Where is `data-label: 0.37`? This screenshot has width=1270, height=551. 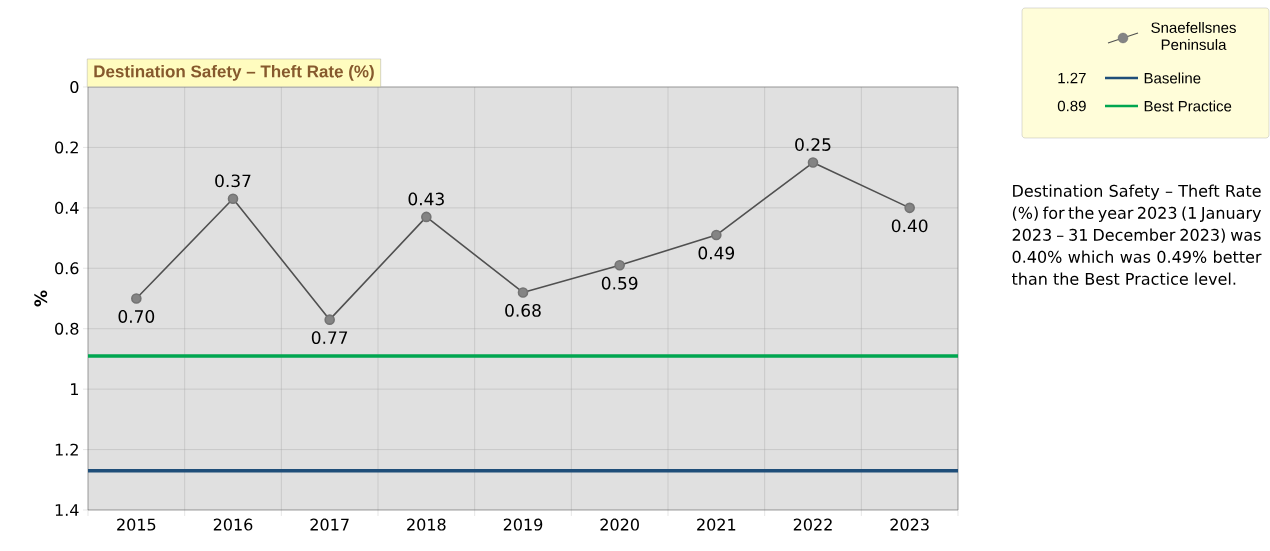 data-label: 0.37 is located at coordinates (233, 181).